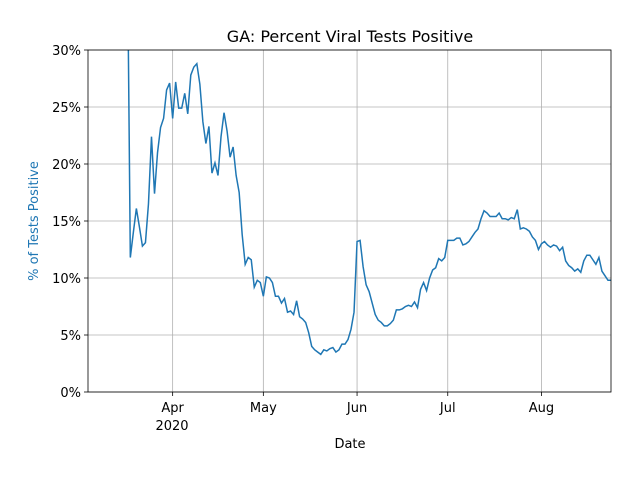 The height and width of the screenshot is (480, 640). I want to click on y-tick-label: 10%, so click(66, 279).